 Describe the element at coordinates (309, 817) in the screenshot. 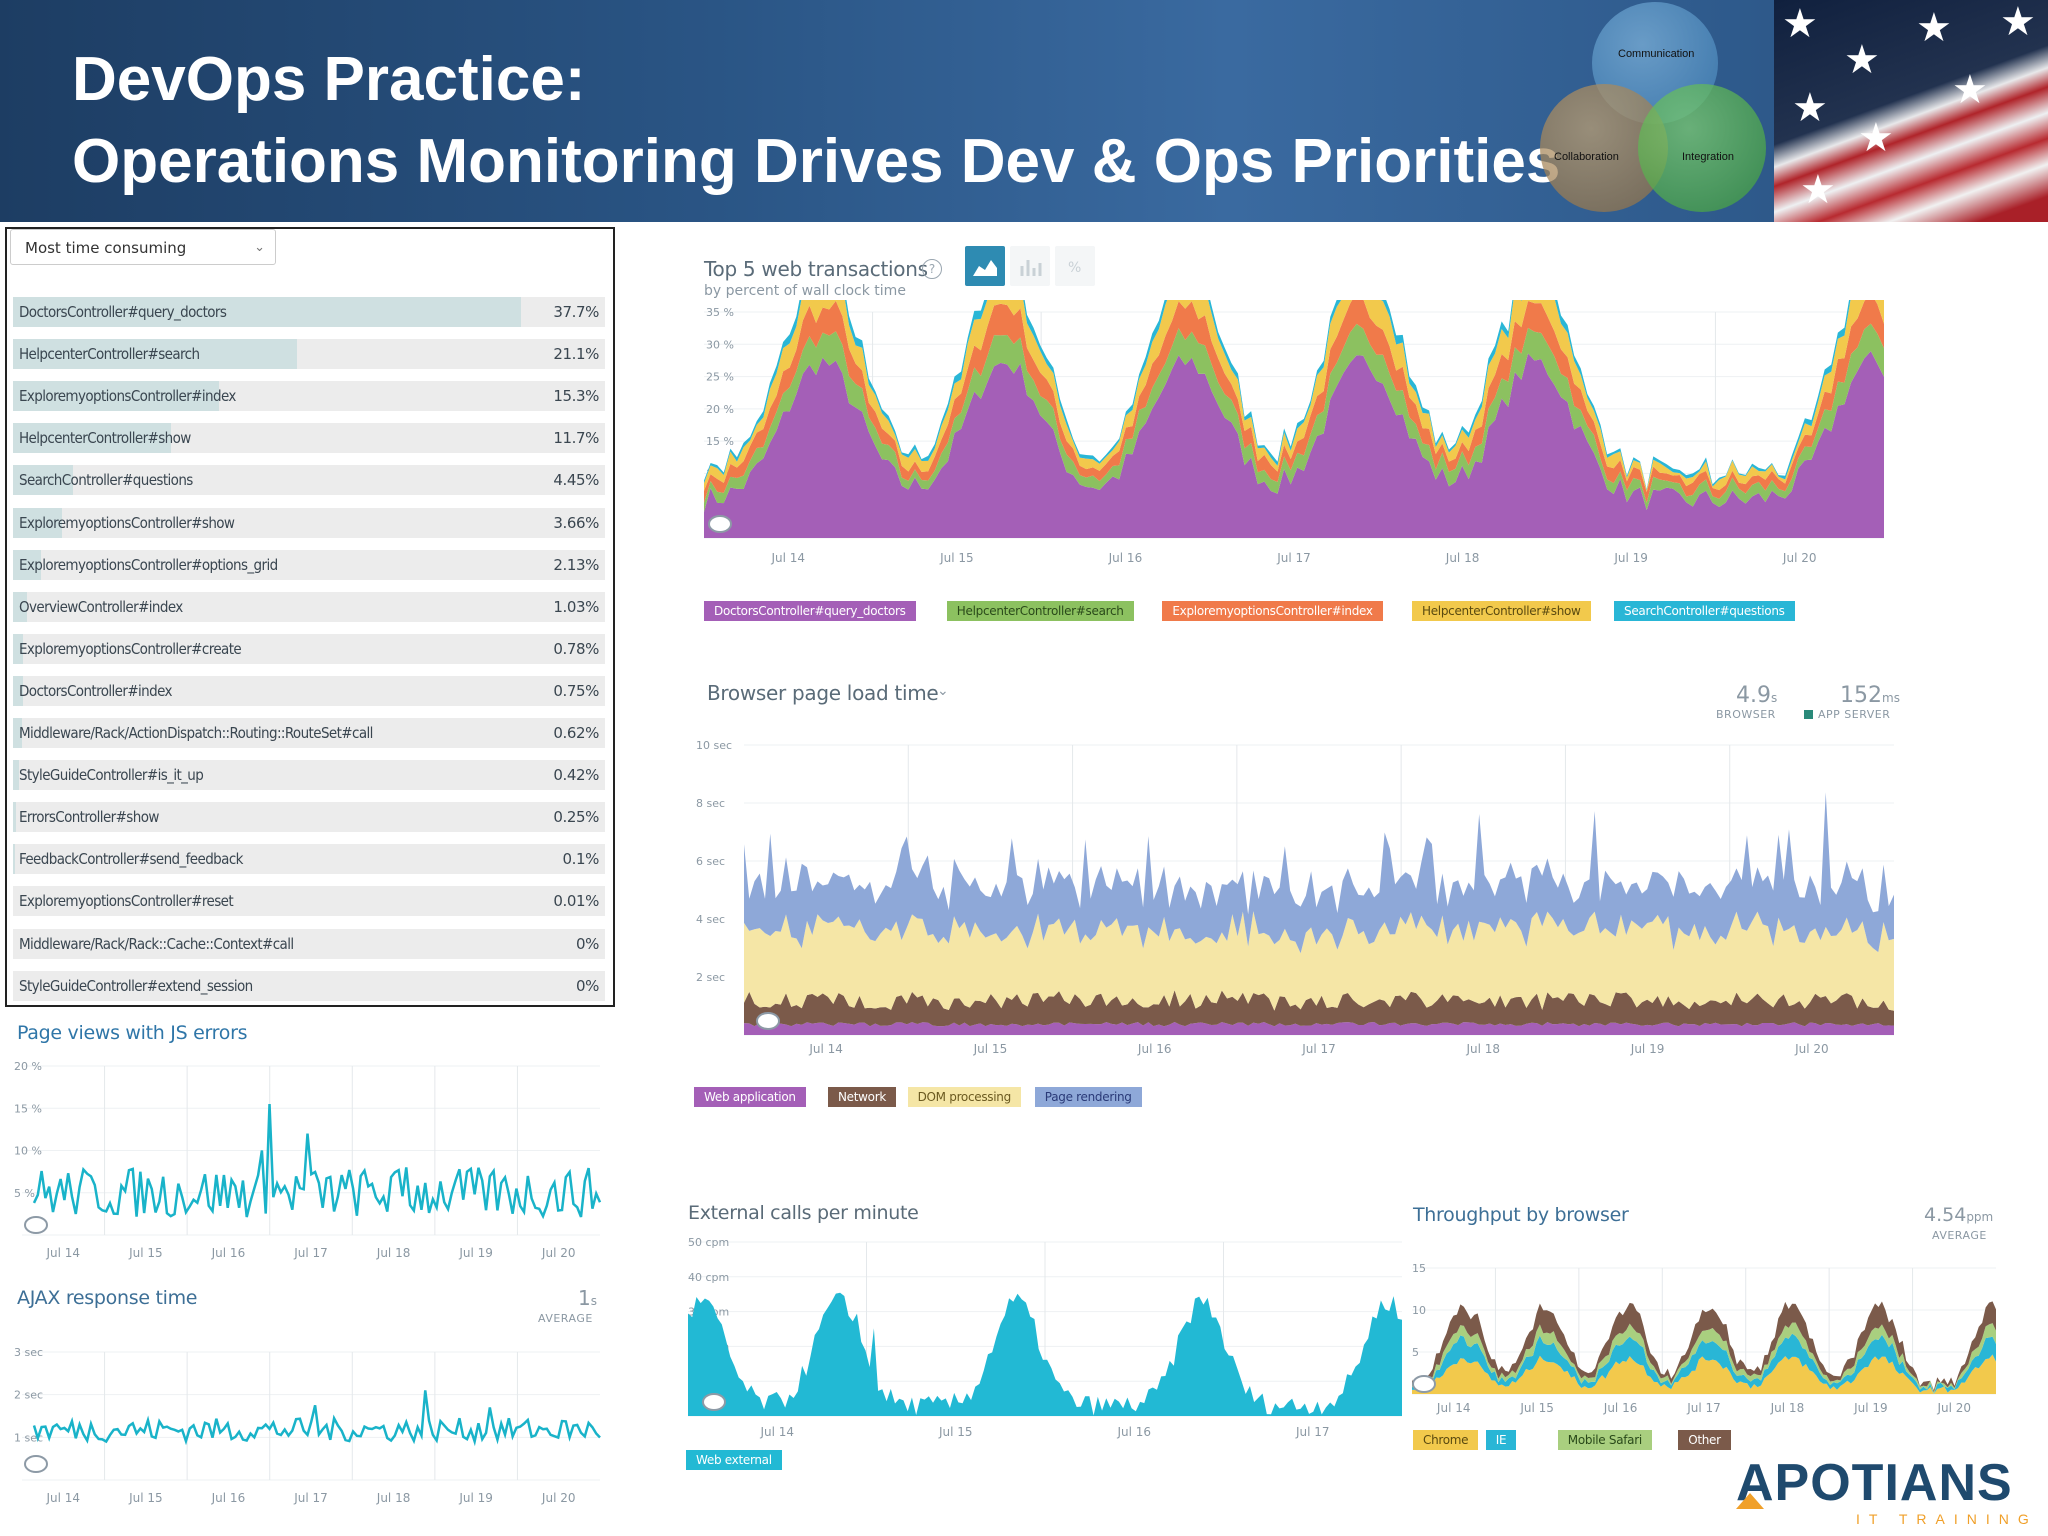

I see `transaction-row: ErrorsController#show 0.25%` at that location.